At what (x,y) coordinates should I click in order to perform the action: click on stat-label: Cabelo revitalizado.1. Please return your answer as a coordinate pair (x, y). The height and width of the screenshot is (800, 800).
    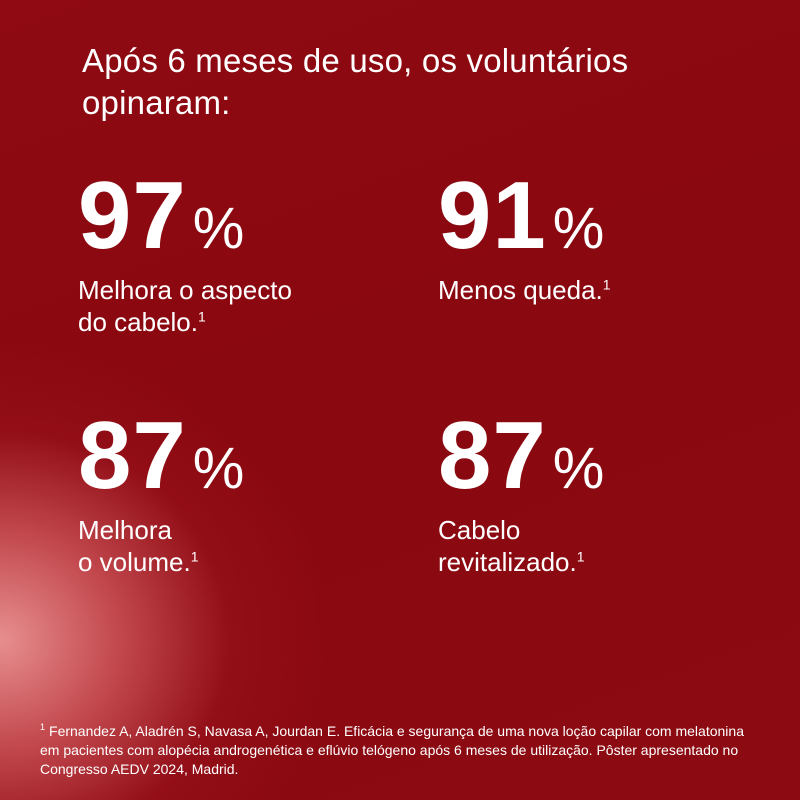
    Looking at the image, I should click on (603, 546).